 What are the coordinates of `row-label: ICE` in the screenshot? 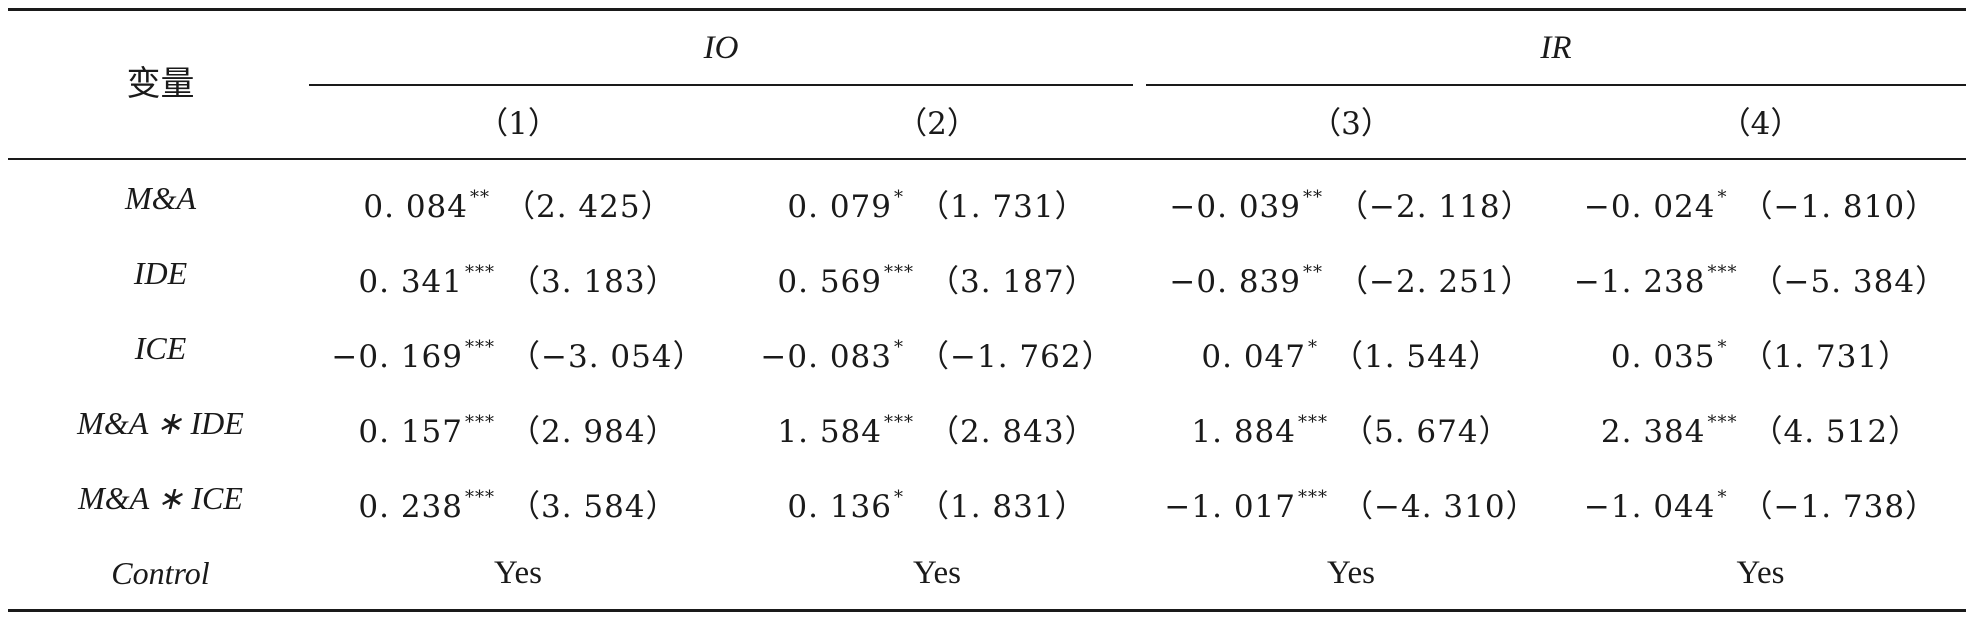 It's located at (160, 348).